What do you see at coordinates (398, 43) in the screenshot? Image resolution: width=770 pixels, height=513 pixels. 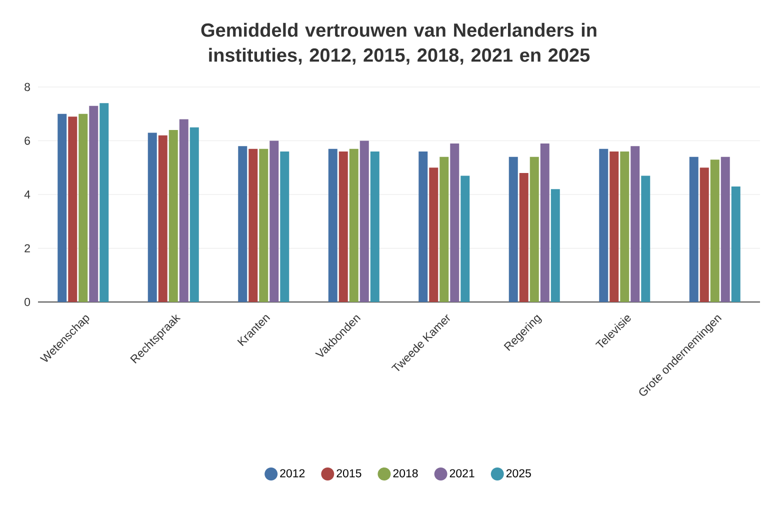 I see `chart-title: Gemiddeld vertrouwen van Nederlanders in instituties, 2012, 2015, 2018, 2021 en 2025` at bounding box center [398, 43].